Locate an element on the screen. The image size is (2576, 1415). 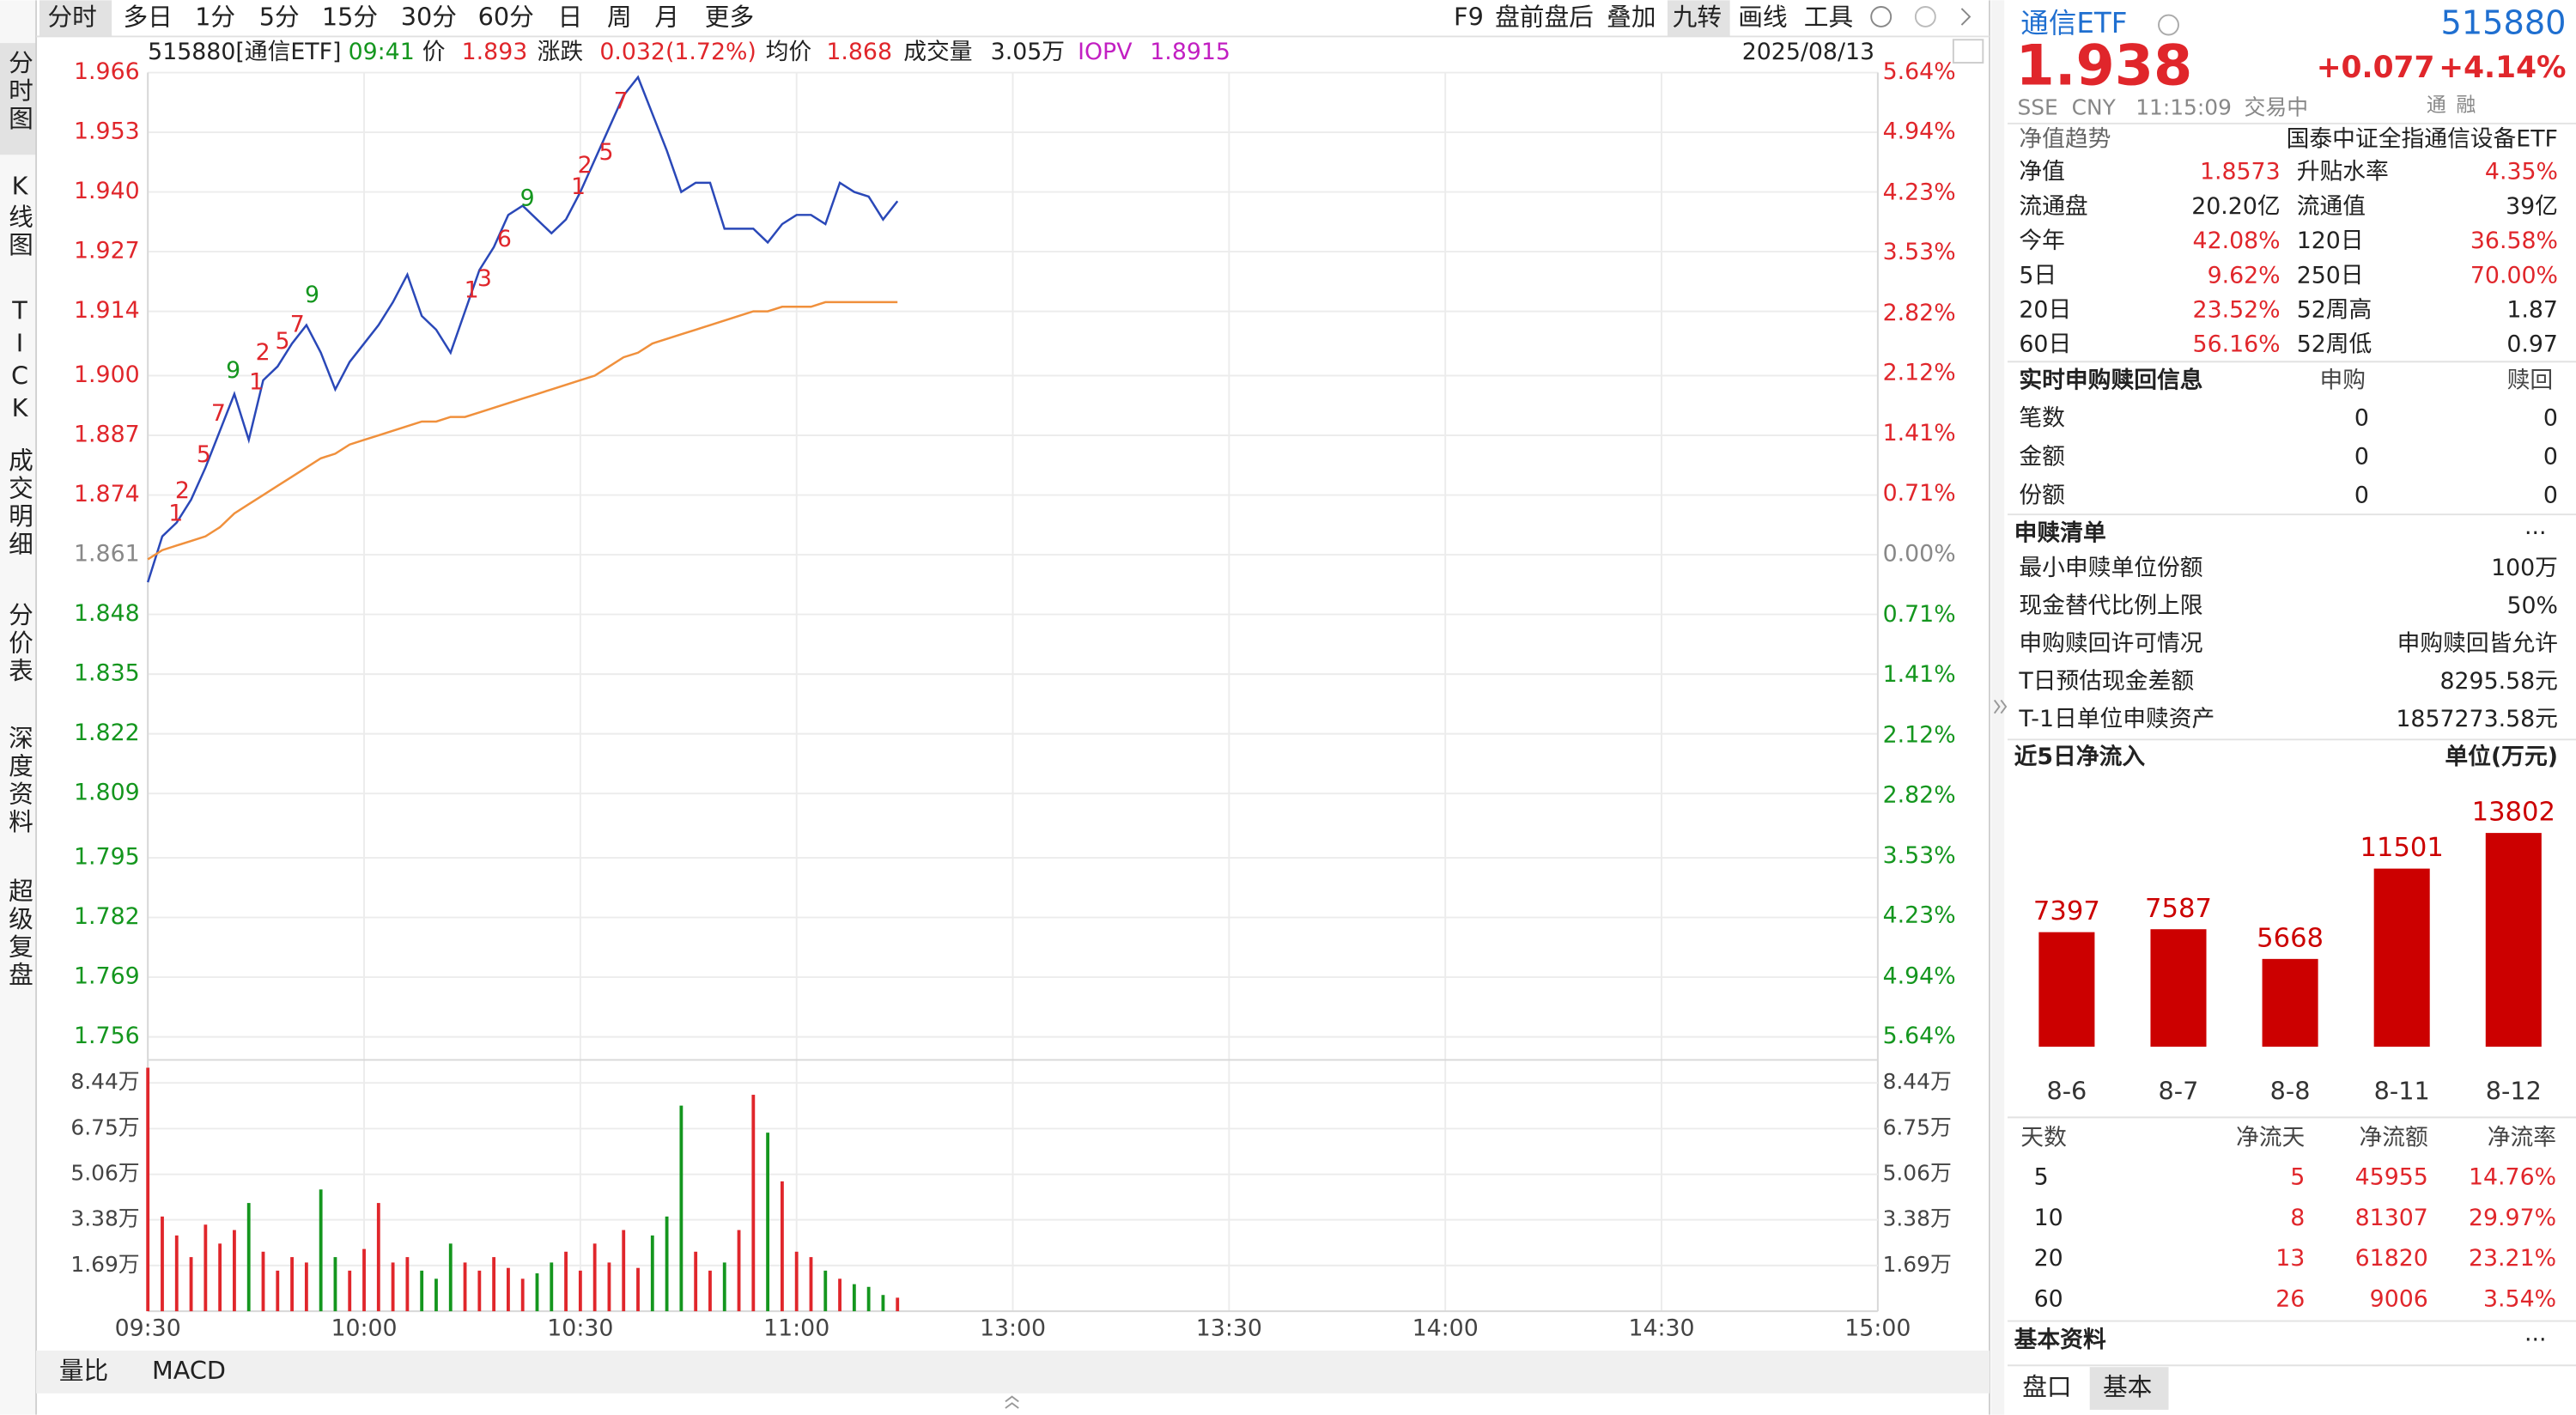
annotation: 5 is located at coordinates (204, 454).